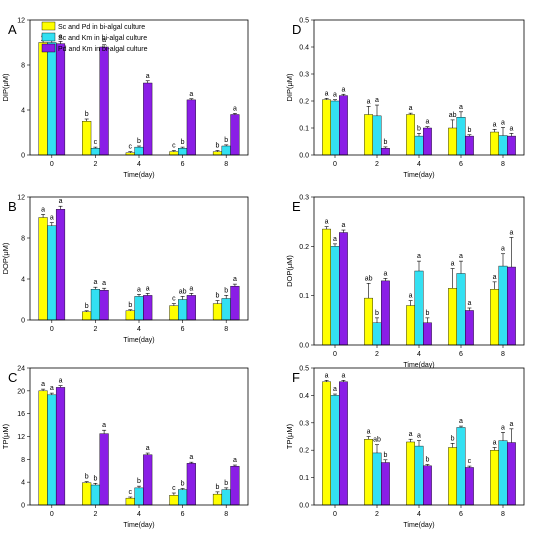 Image resolution: width=536 pixels, height=550 pixels. I want to click on panel-letter: B, so click(12, 206).